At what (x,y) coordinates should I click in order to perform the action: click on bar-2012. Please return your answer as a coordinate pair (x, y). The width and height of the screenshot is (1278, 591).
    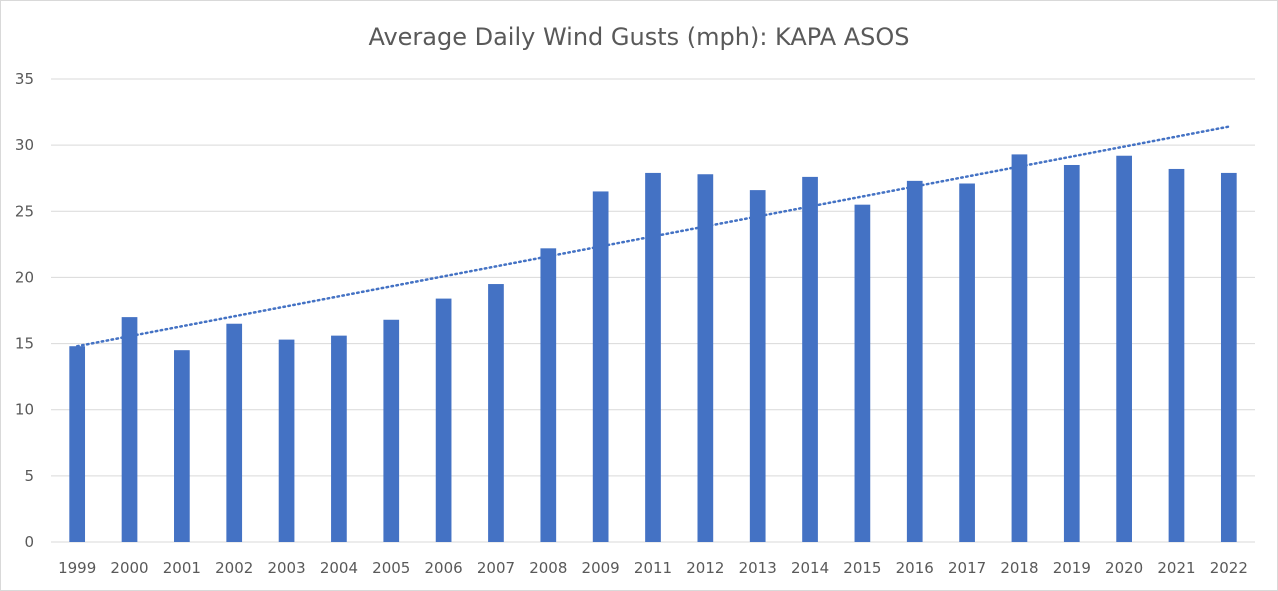
    Looking at the image, I should click on (705, 358).